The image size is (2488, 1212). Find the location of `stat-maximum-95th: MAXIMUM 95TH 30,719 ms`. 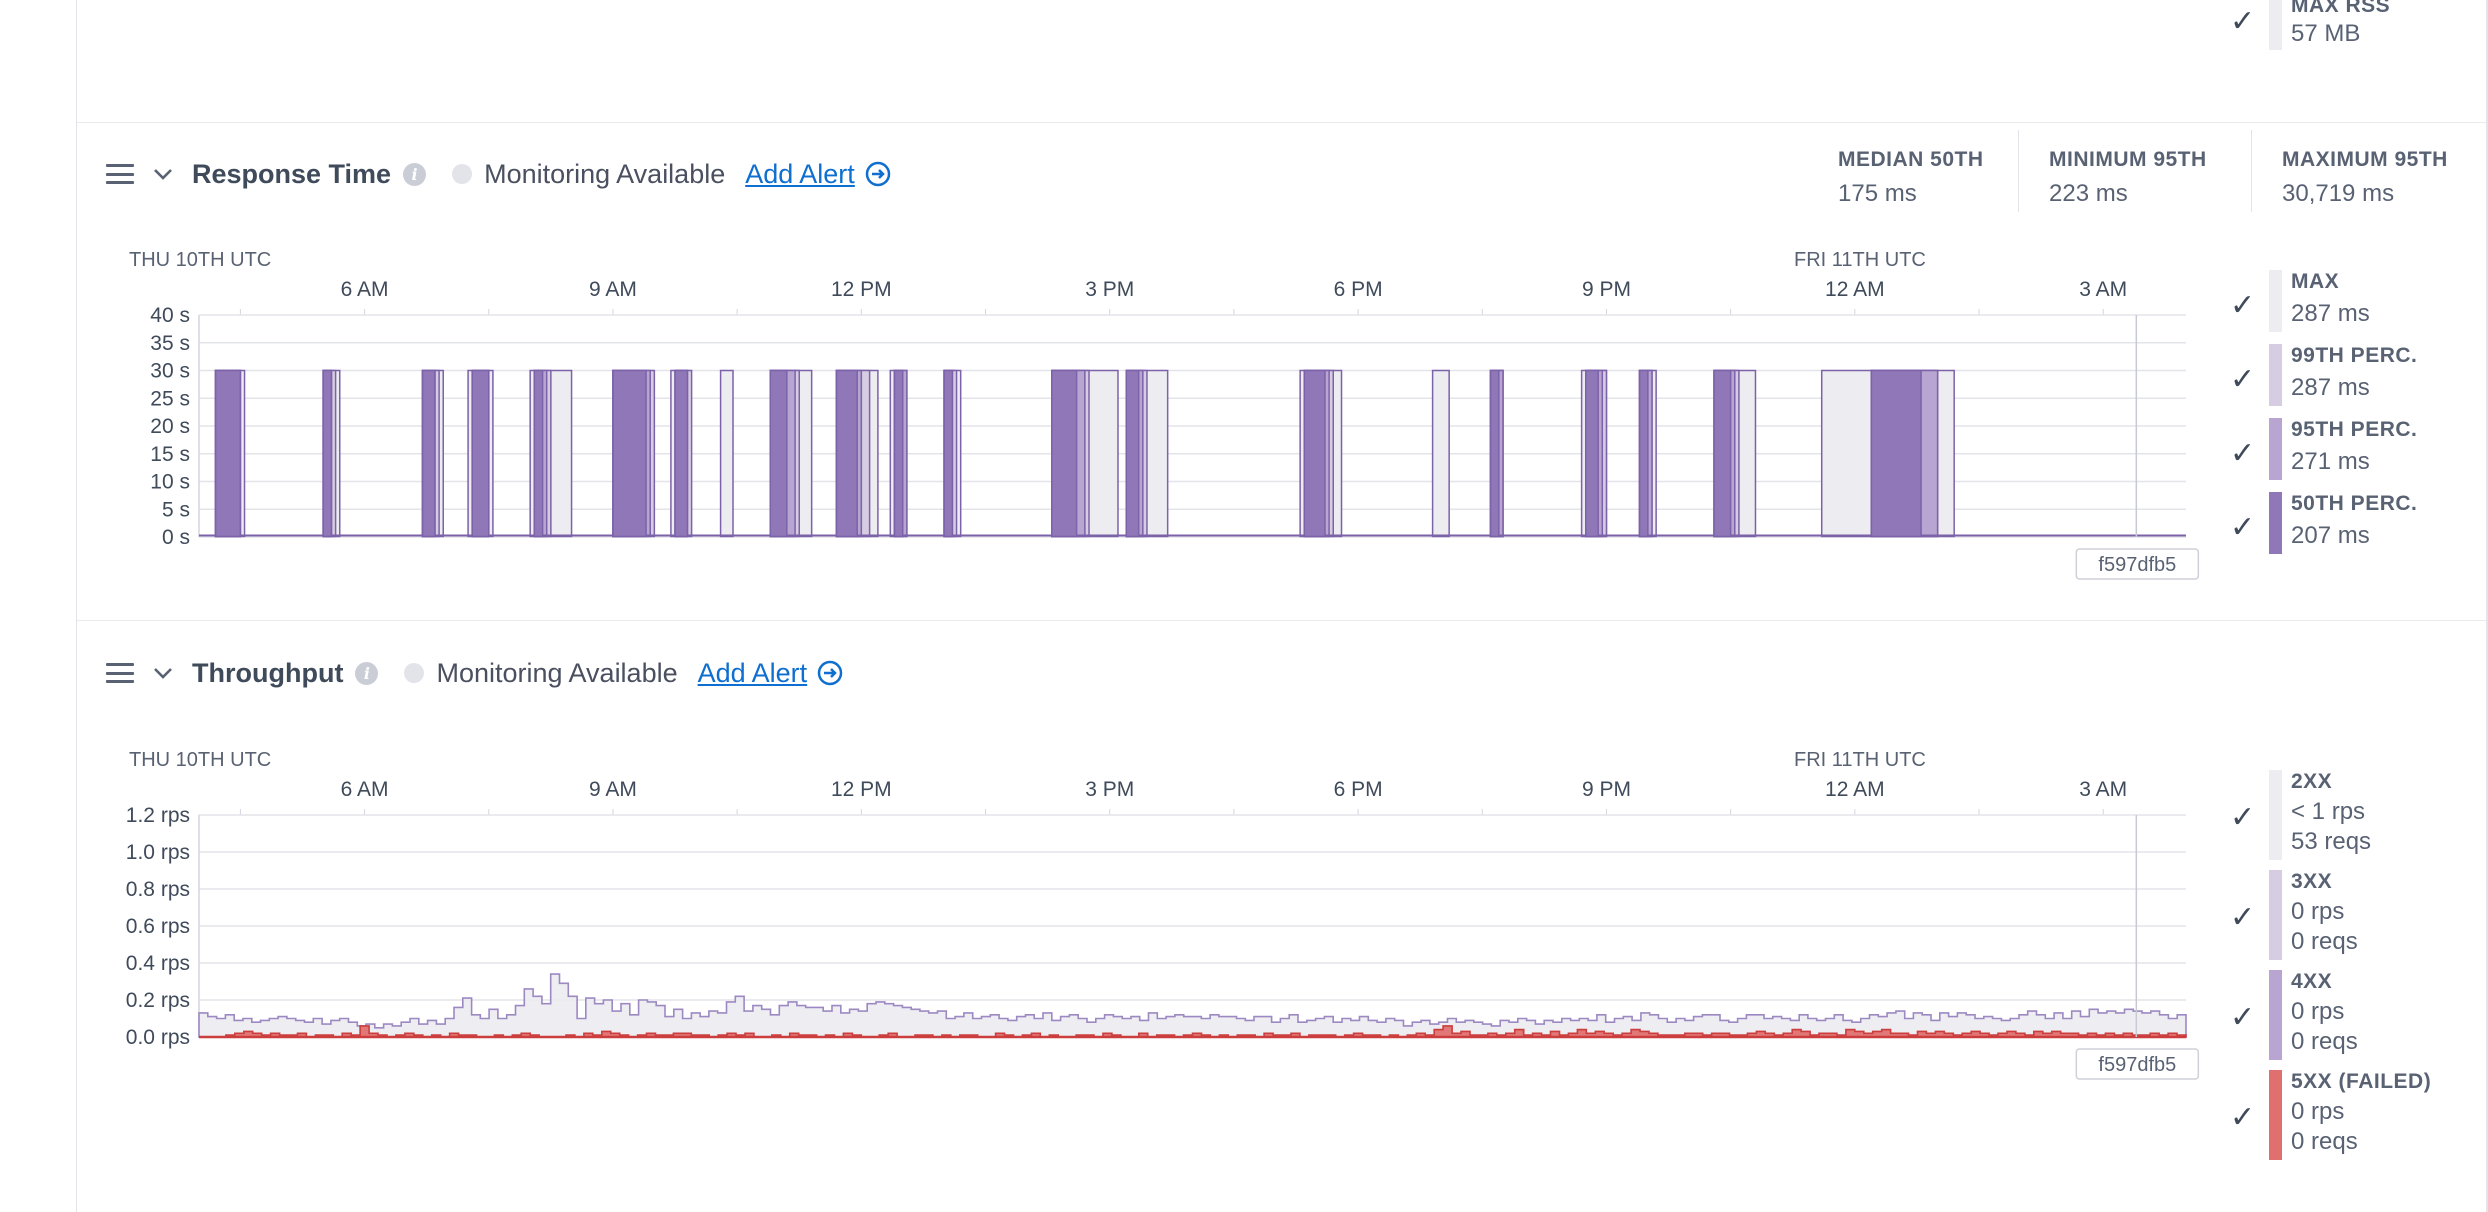

stat-maximum-95th: MAXIMUM 95TH 30,719 ms is located at coordinates (2365, 178).